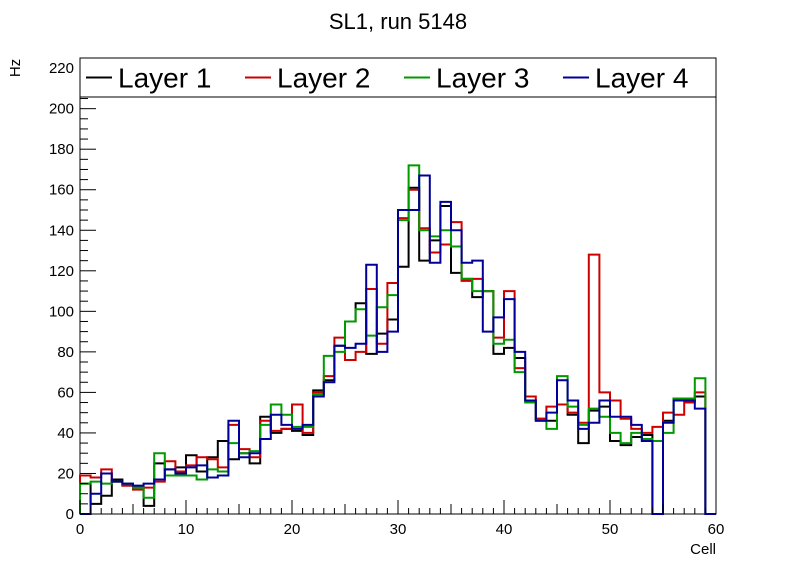 The image size is (796, 572). Describe the element at coordinates (61, 109) in the screenshot. I see `y-tick-label: 200` at that location.